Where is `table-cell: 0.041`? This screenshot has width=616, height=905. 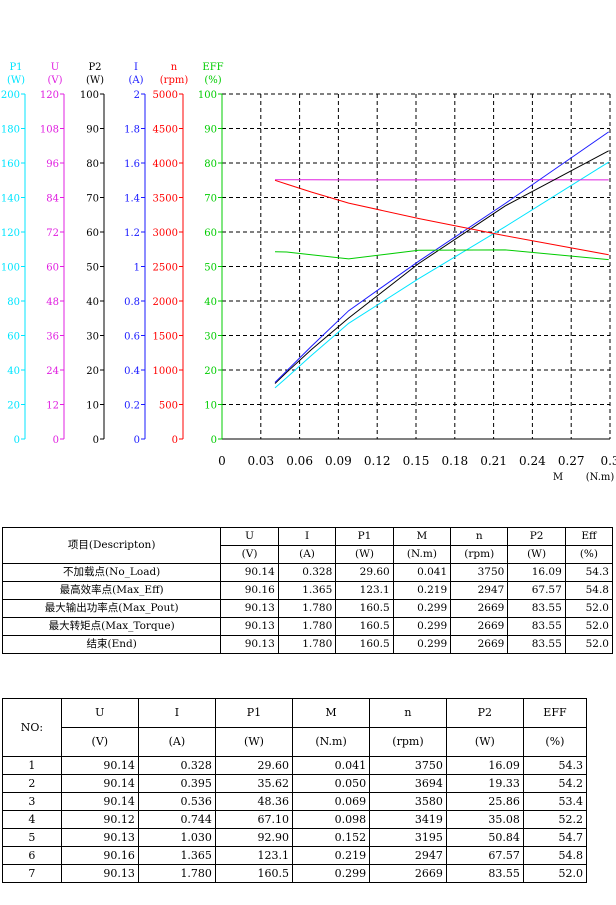
table-cell: 0.041 is located at coordinates (422, 572).